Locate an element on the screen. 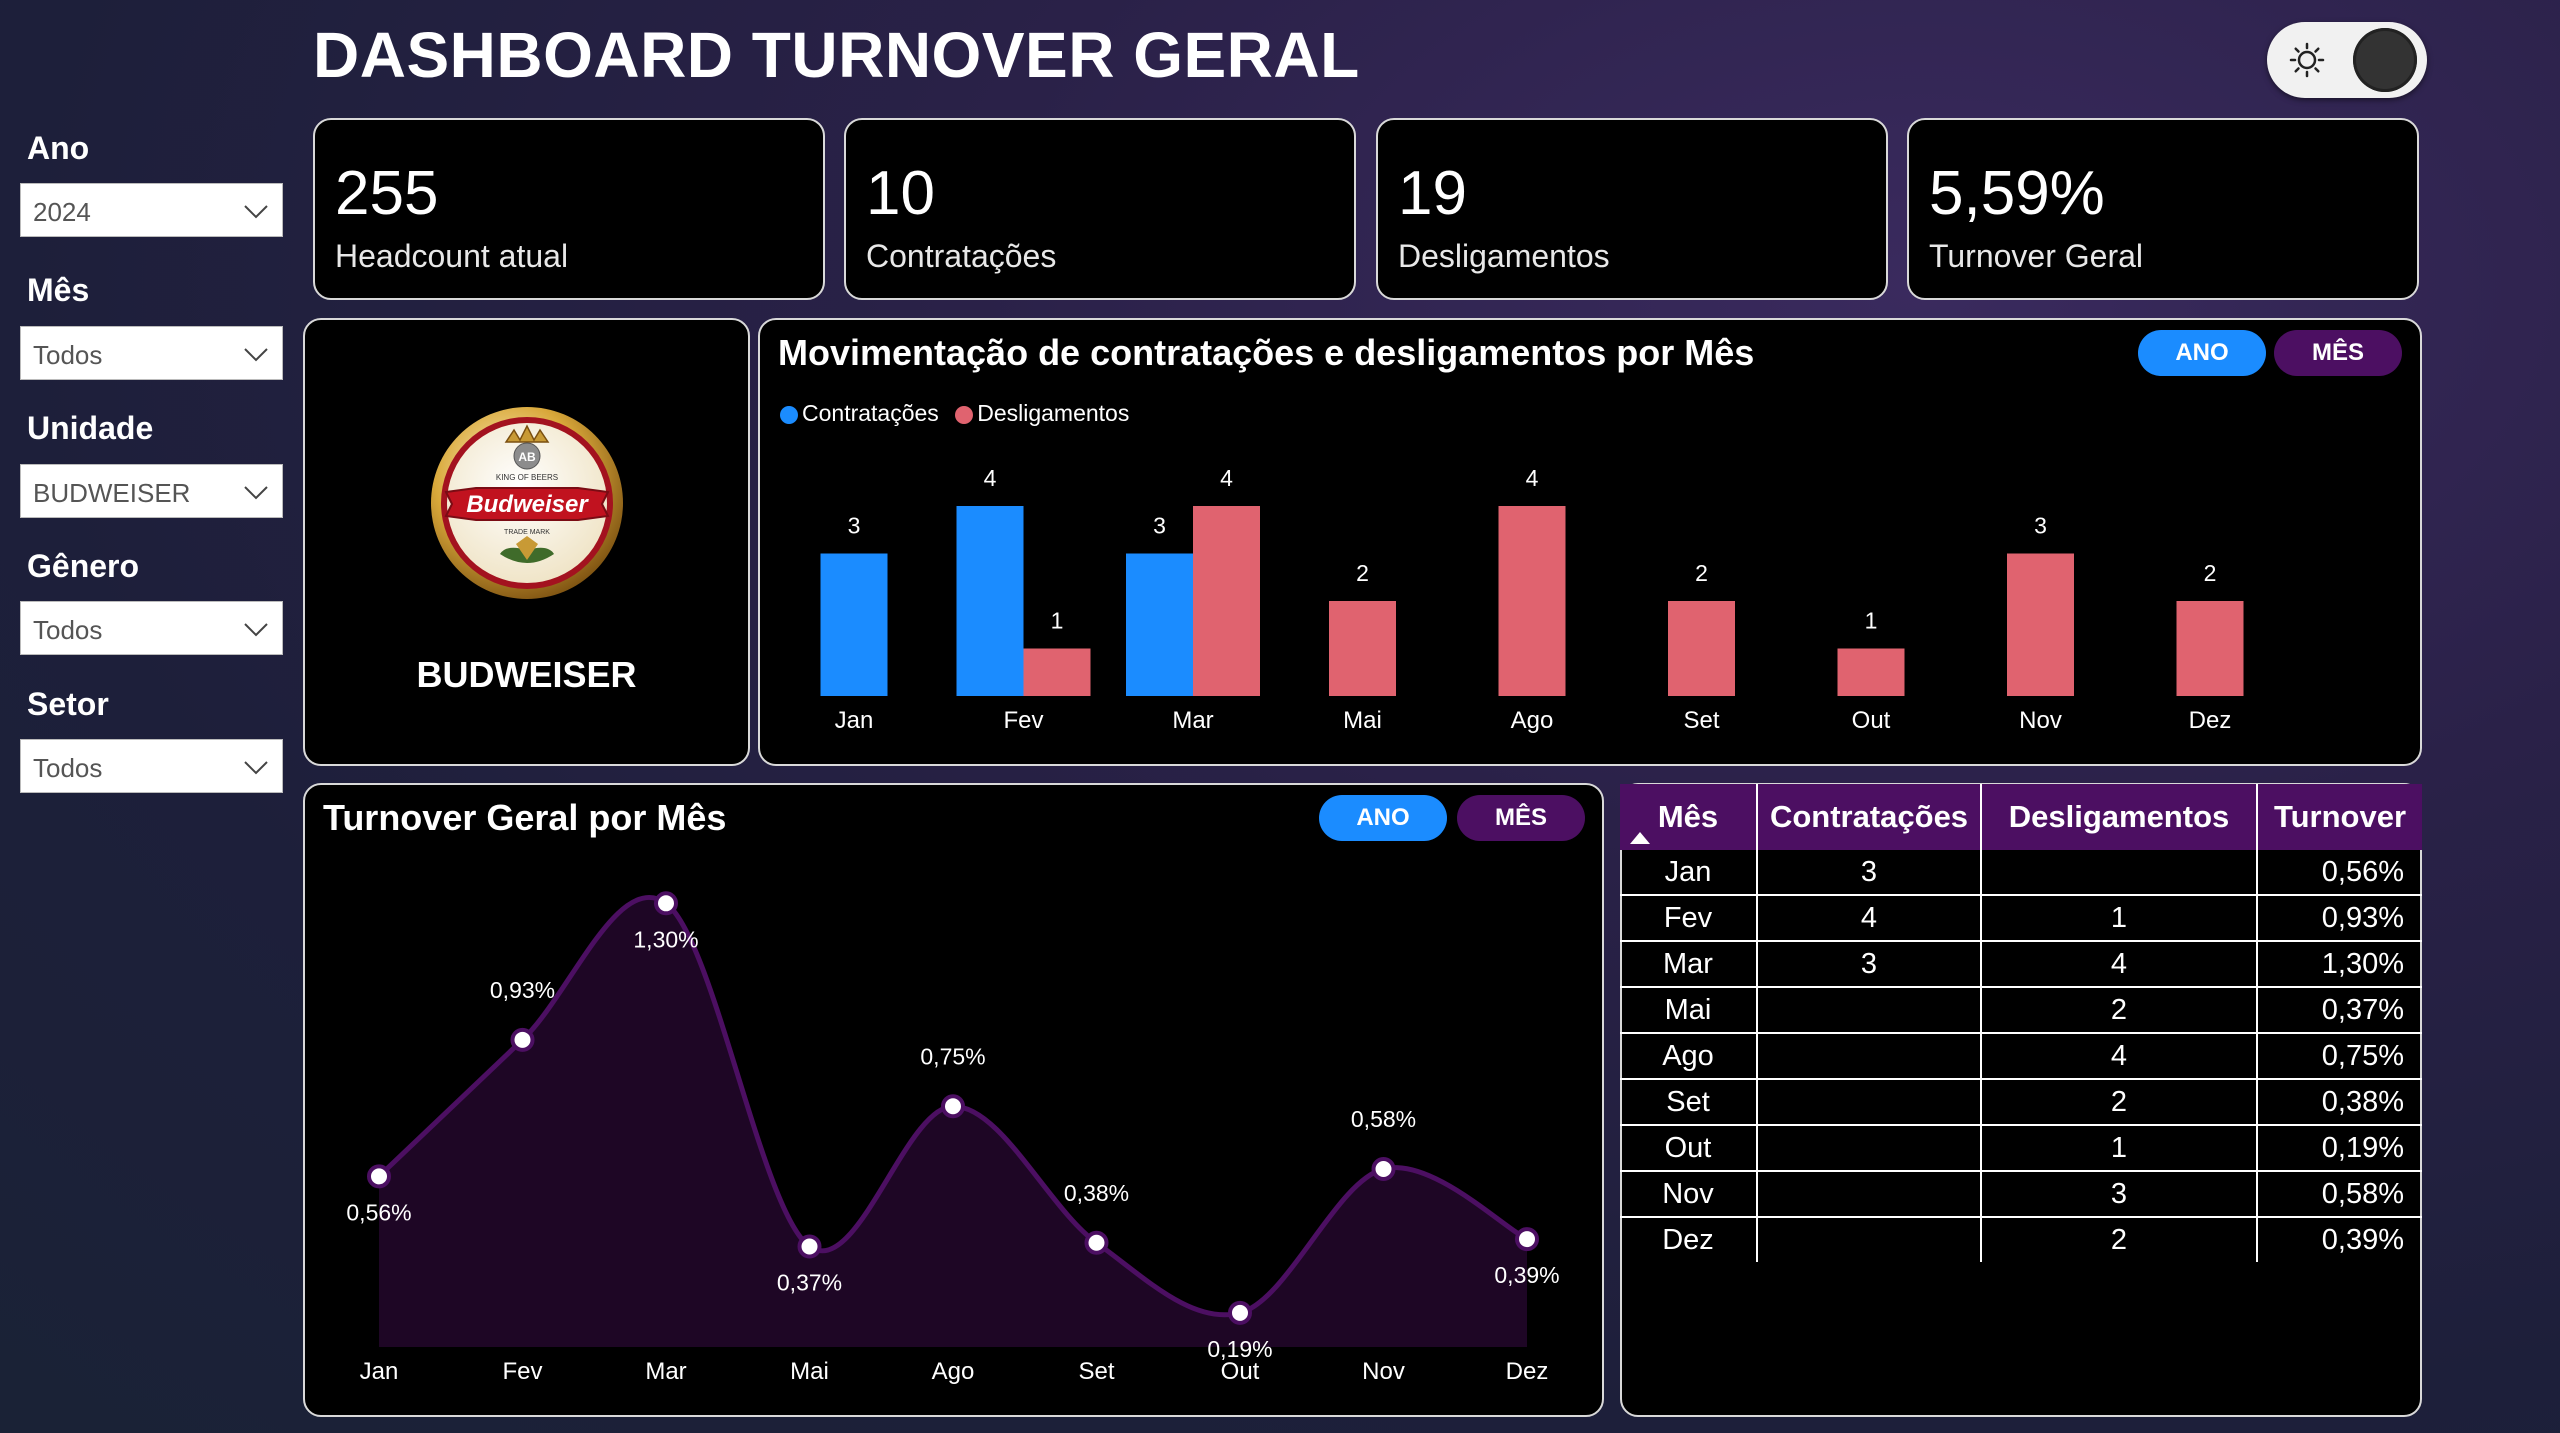 The width and height of the screenshot is (2560, 1433). table-cell: Ago is located at coordinates (1688, 1056).